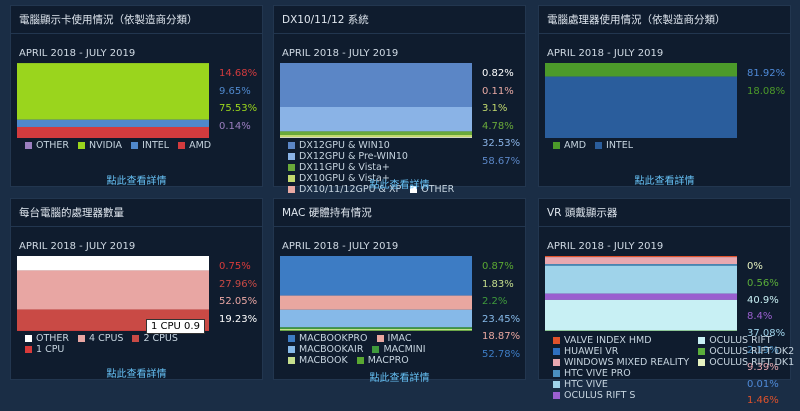 The image size is (800, 411). Describe the element at coordinates (323, 360) in the screenshot. I see `legend-label: MACBOOK` at that location.